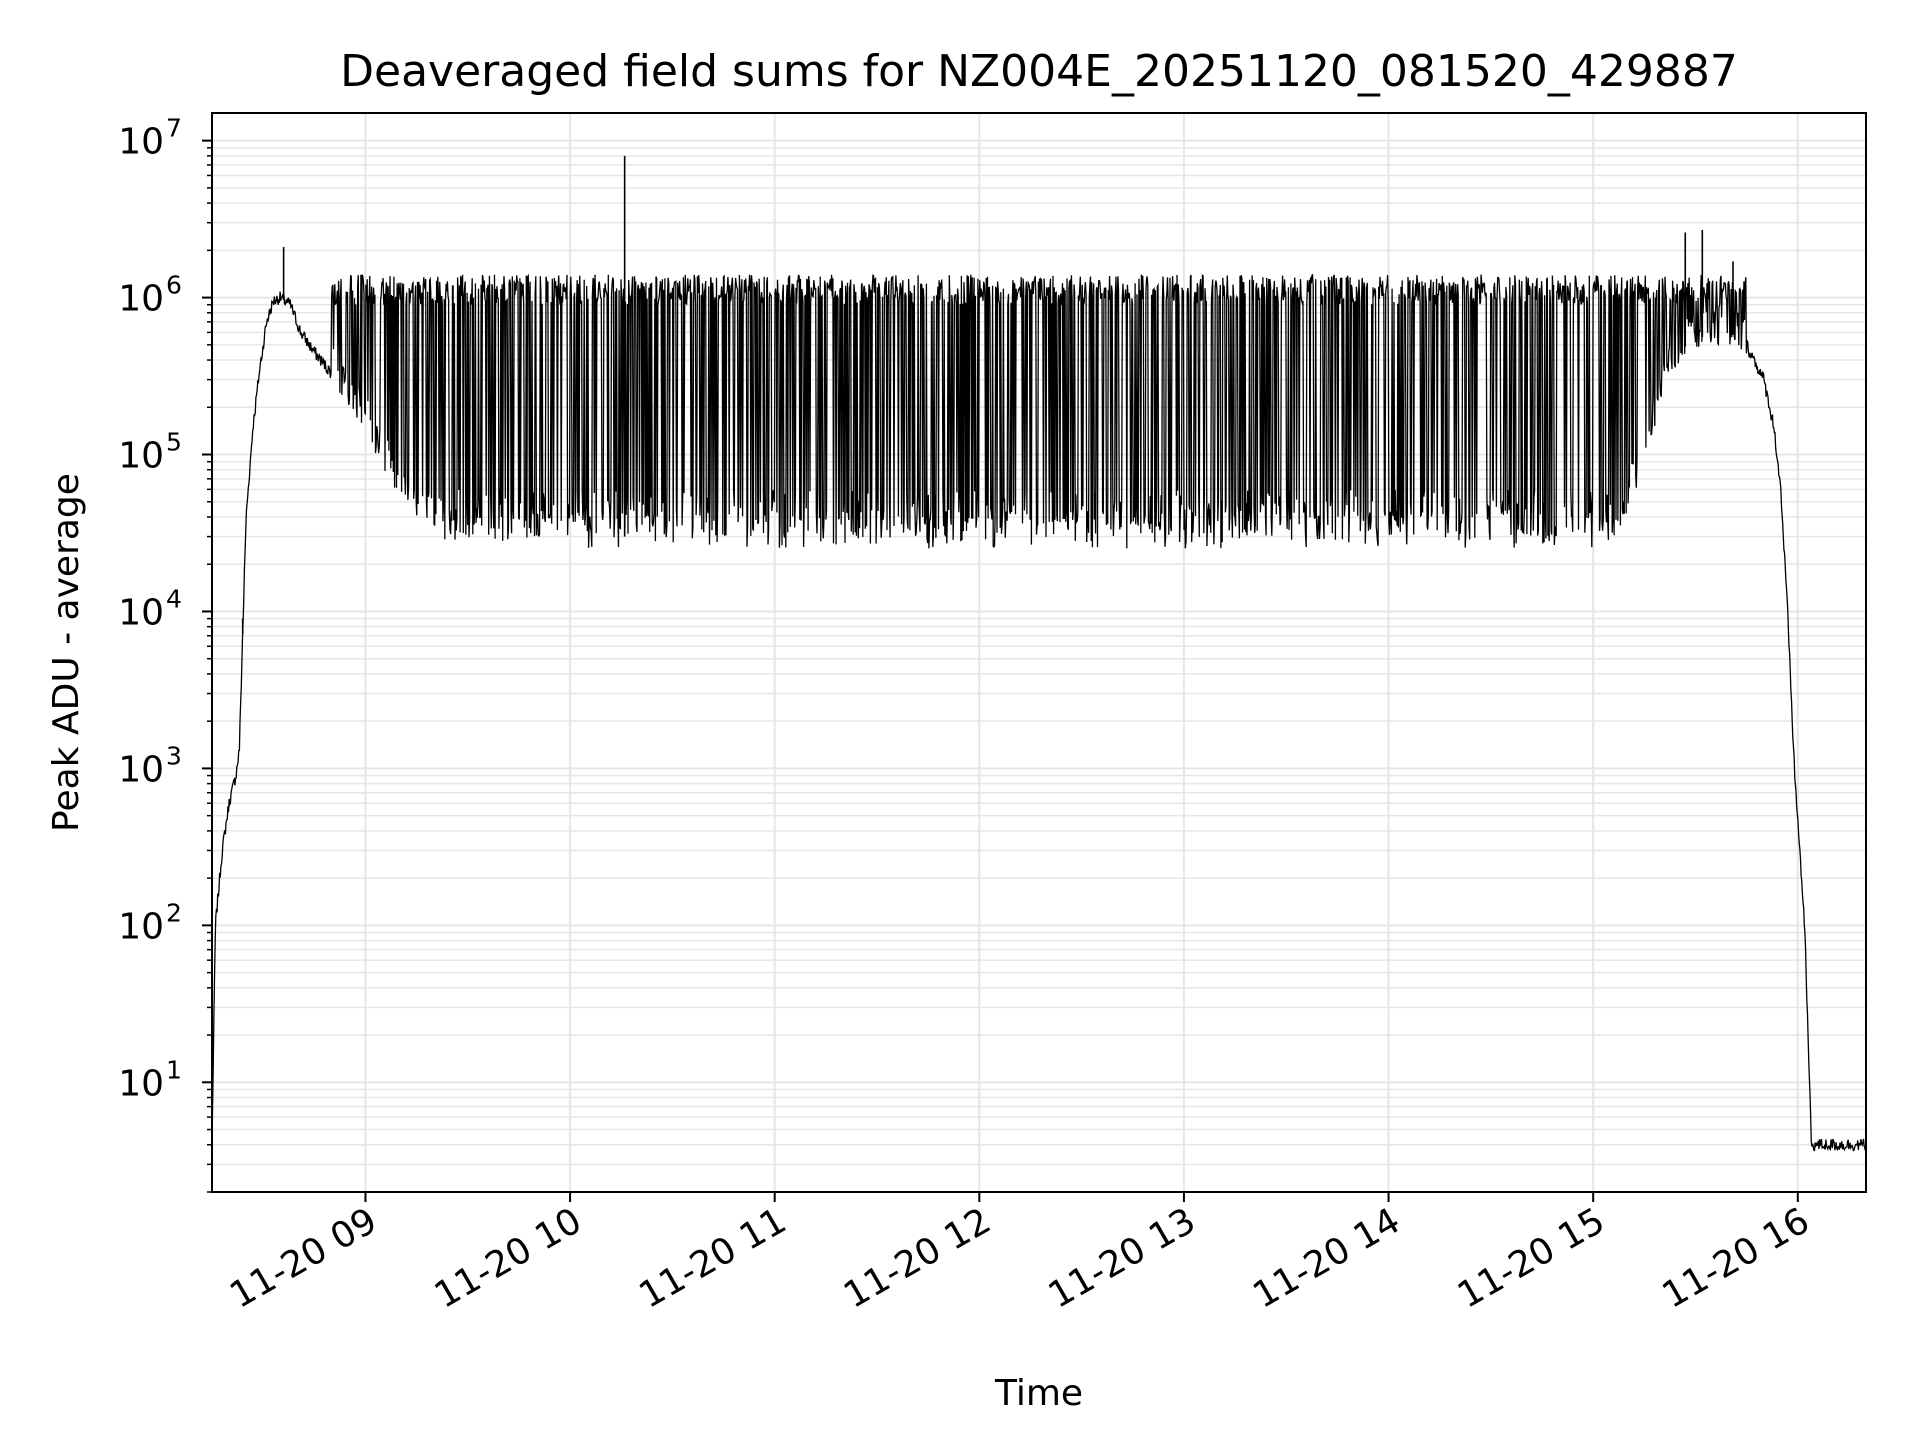 This screenshot has width=1920, height=1445. What do you see at coordinates (174, 598) in the screenshot?
I see `y-tick-label-exponent: 4` at bounding box center [174, 598].